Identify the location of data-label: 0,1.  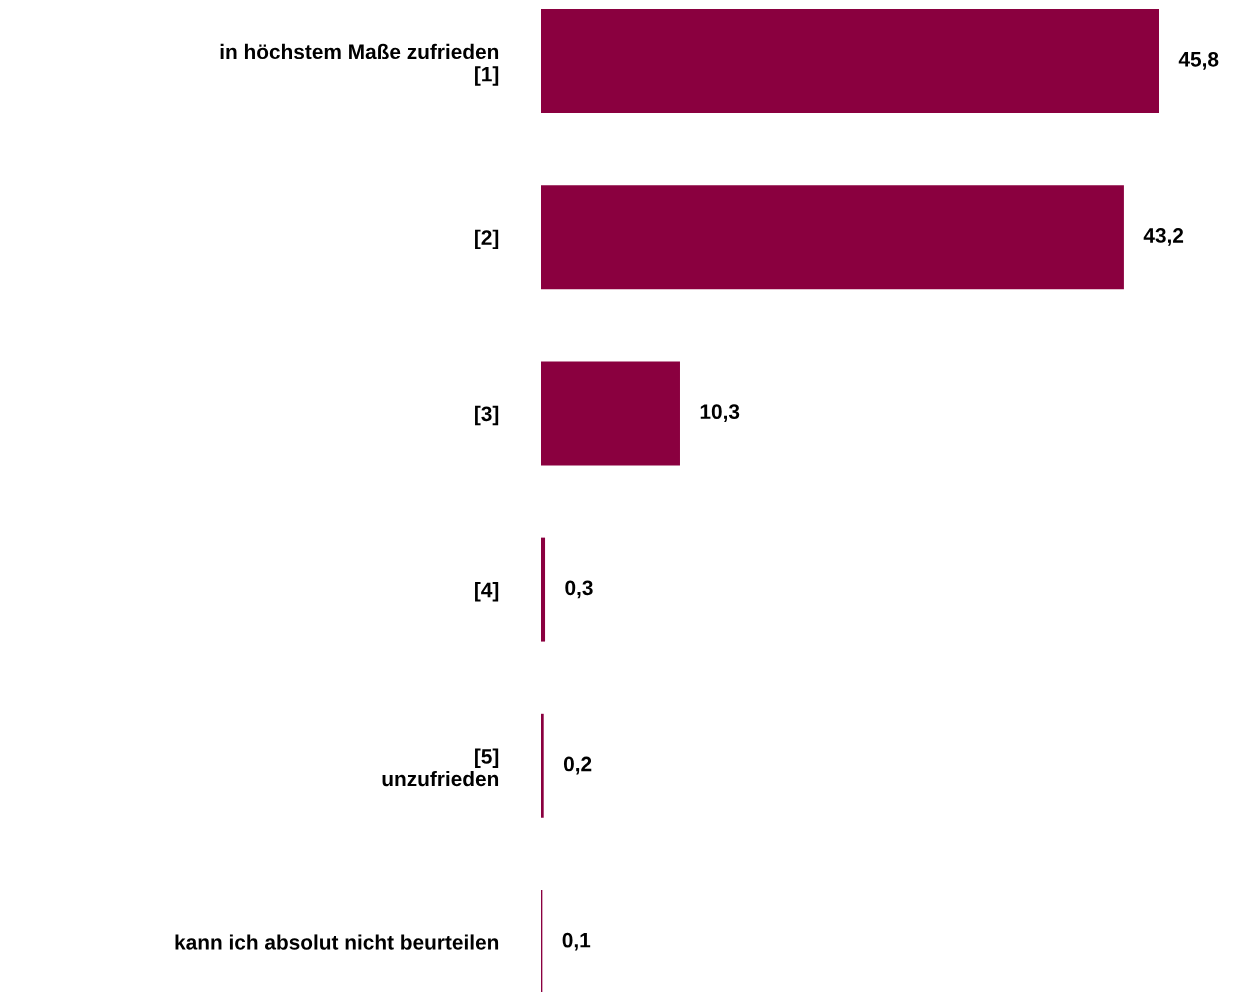
(576, 941).